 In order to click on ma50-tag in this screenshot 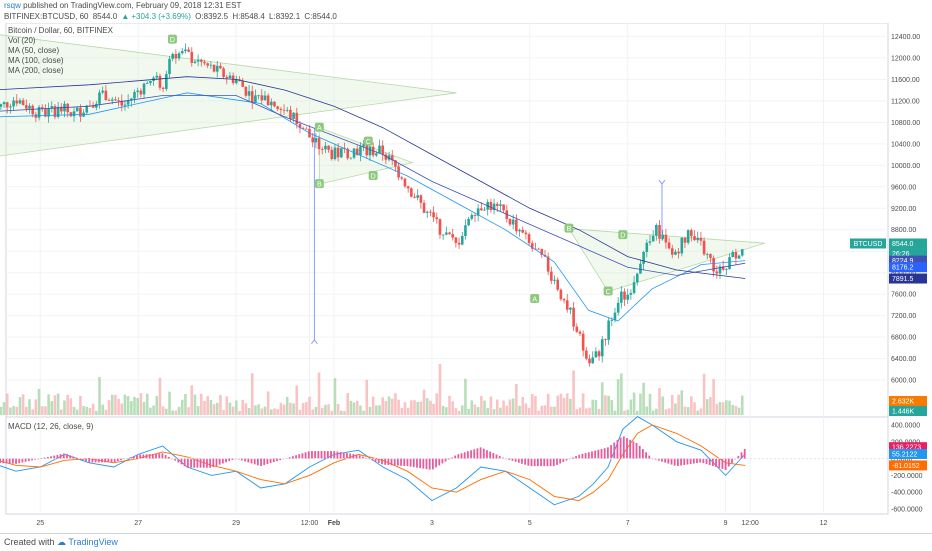, I will do `click(908, 260)`.